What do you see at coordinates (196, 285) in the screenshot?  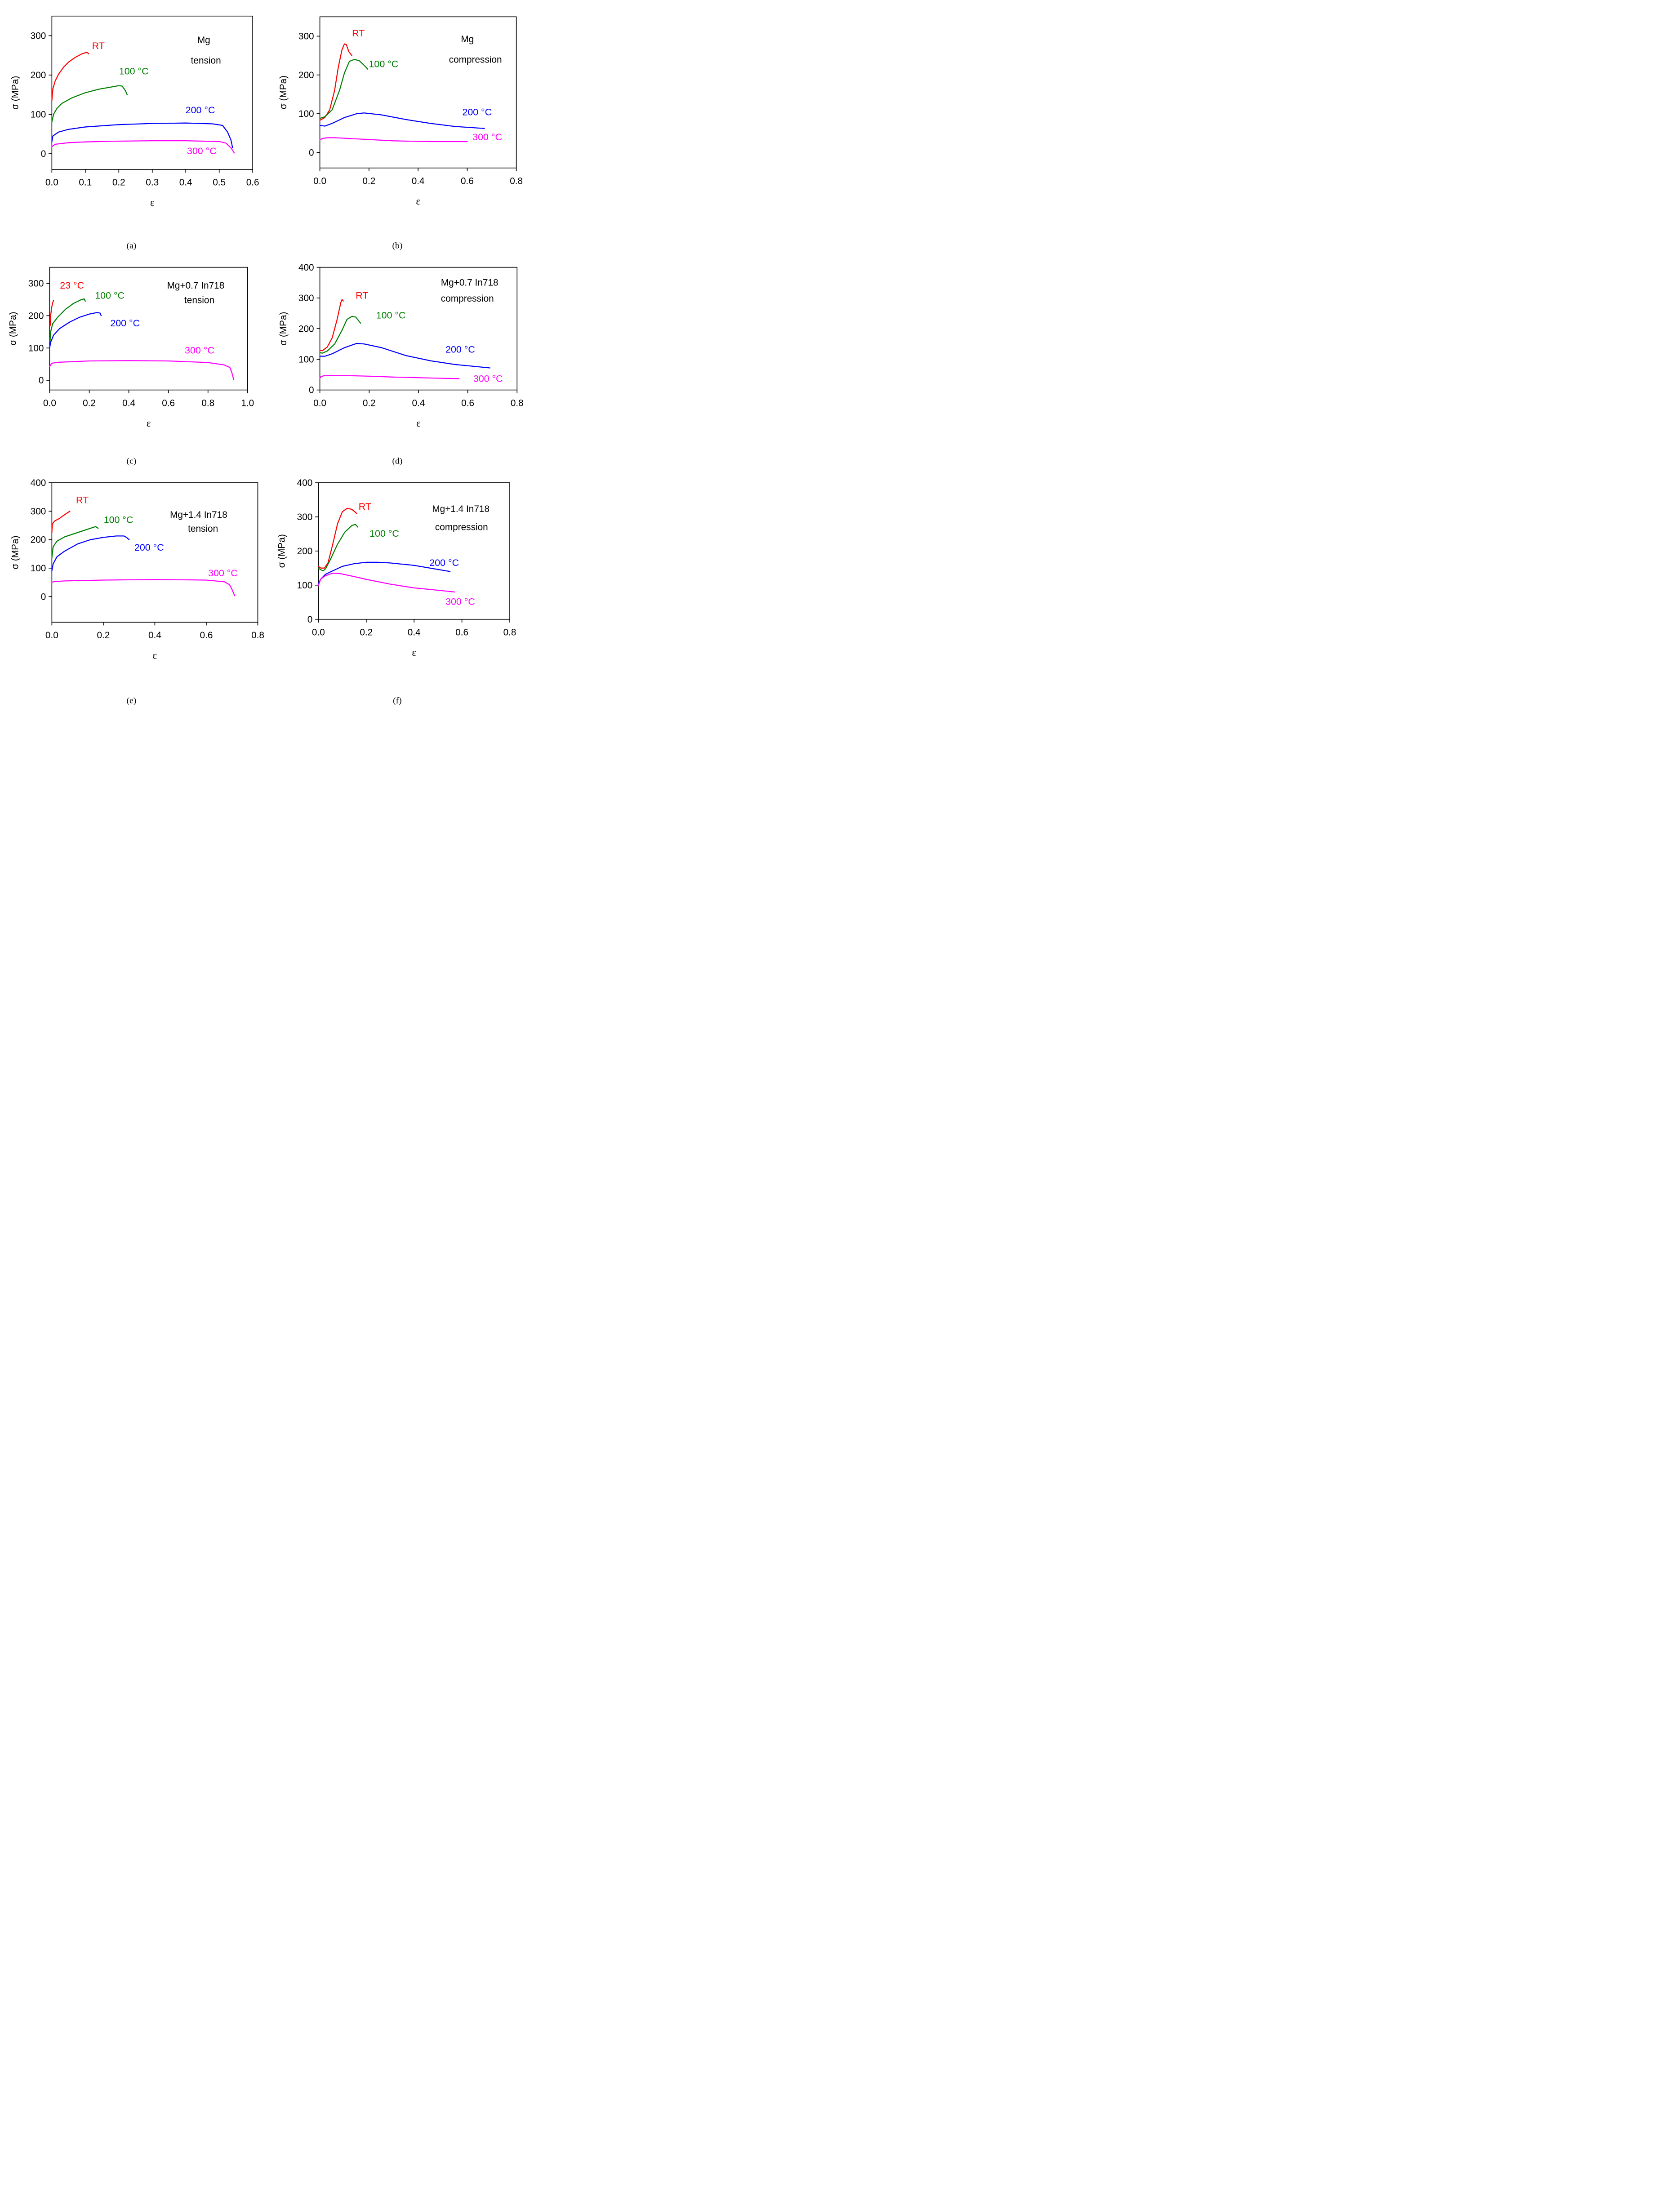 I see `material-annotation: Mg+0.7 In718` at bounding box center [196, 285].